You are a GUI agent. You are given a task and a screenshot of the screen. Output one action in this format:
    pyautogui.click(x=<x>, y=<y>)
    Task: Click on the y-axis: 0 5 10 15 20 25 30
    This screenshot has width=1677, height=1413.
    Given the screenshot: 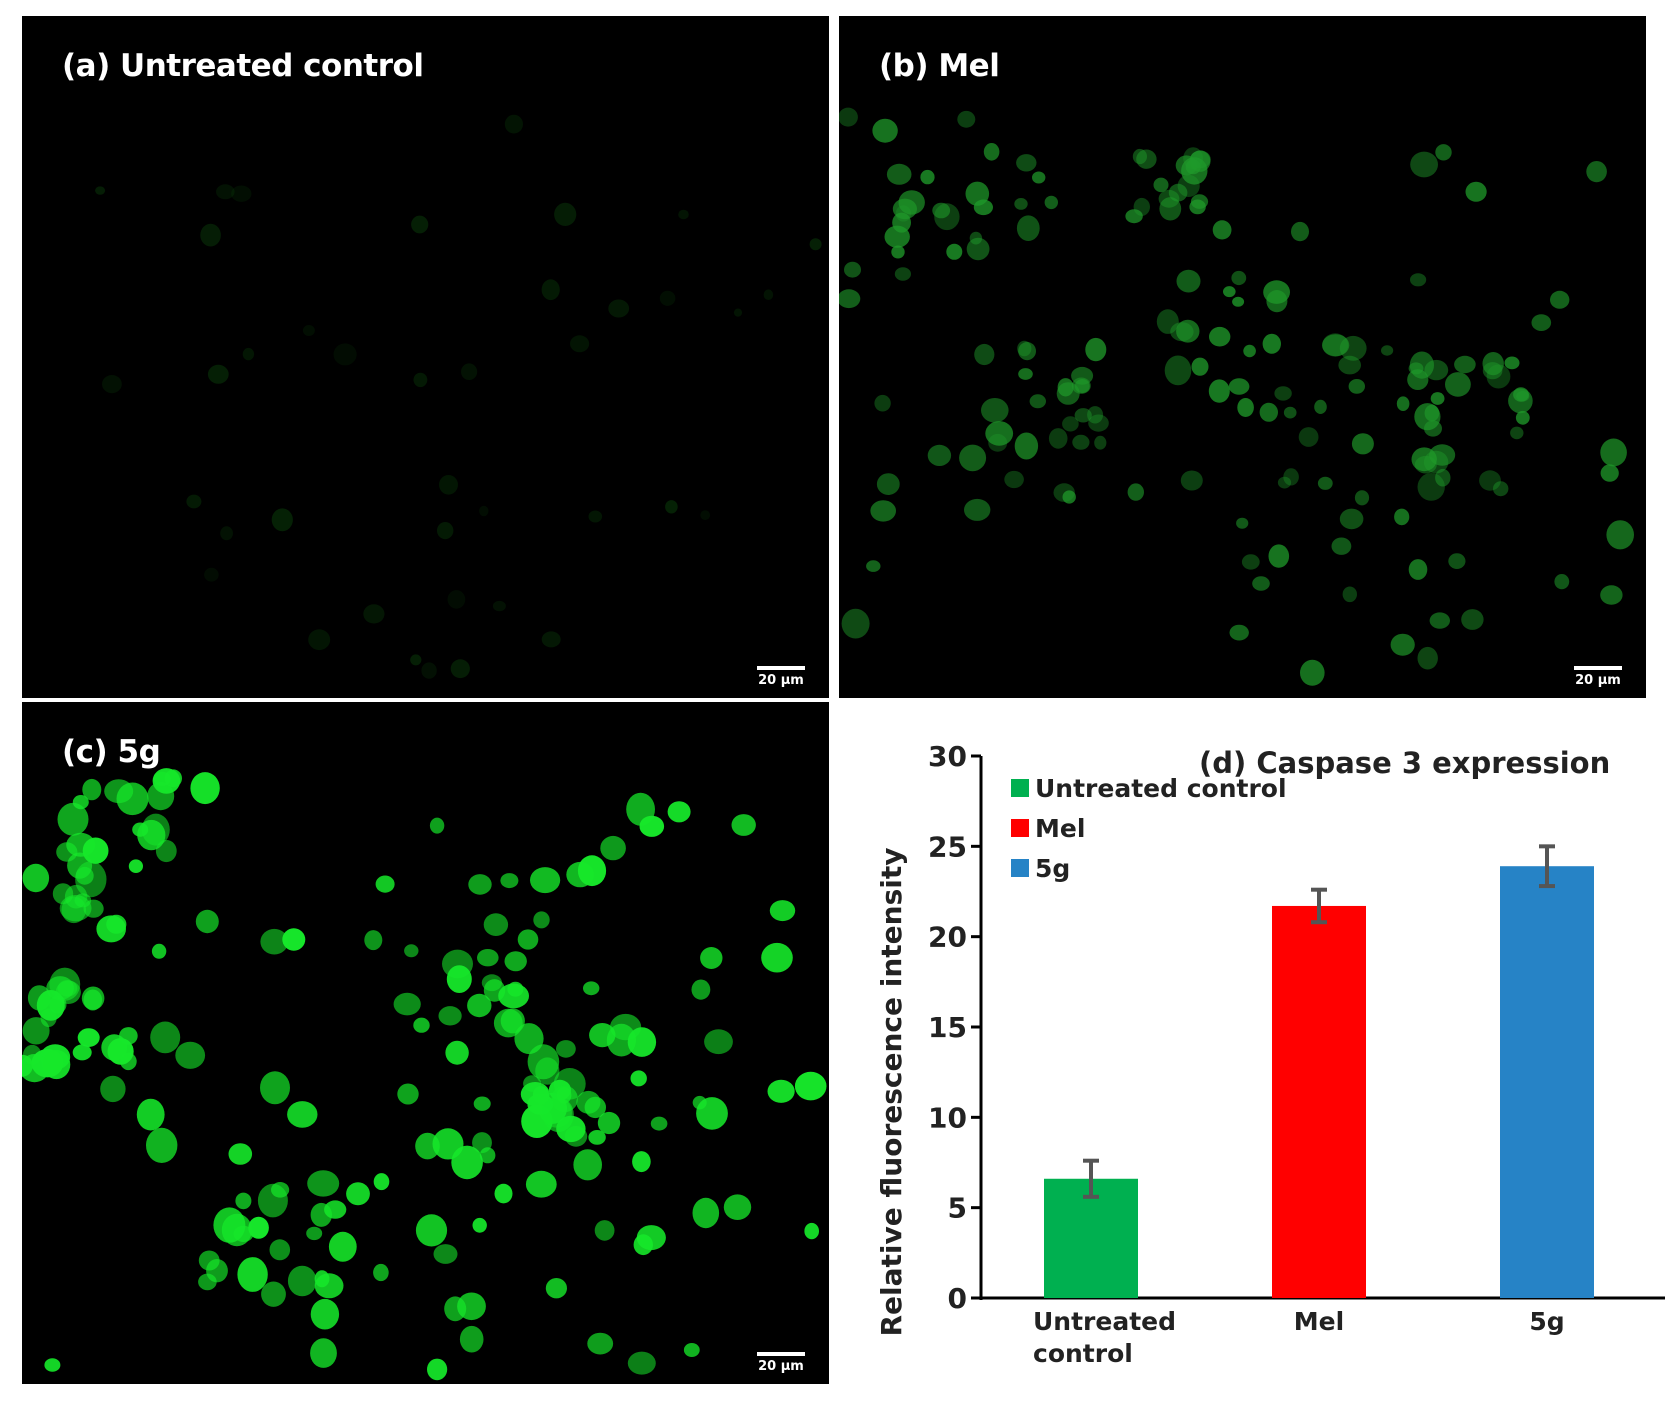 What is the action you would take?
    pyautogui.click(x=955, y=1027)
    